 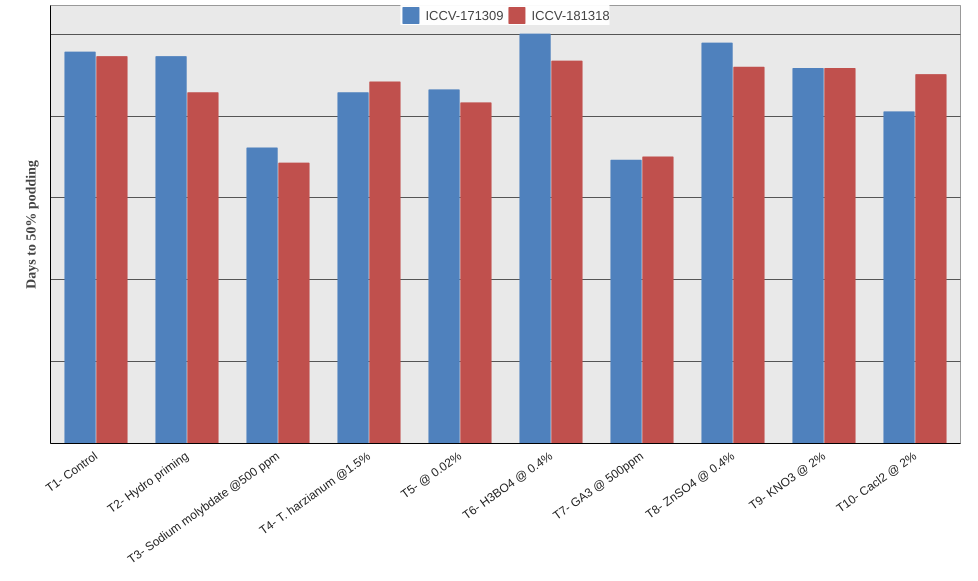 I want to click on legend-label: ICCV-171309, so click(x=464, y=15).